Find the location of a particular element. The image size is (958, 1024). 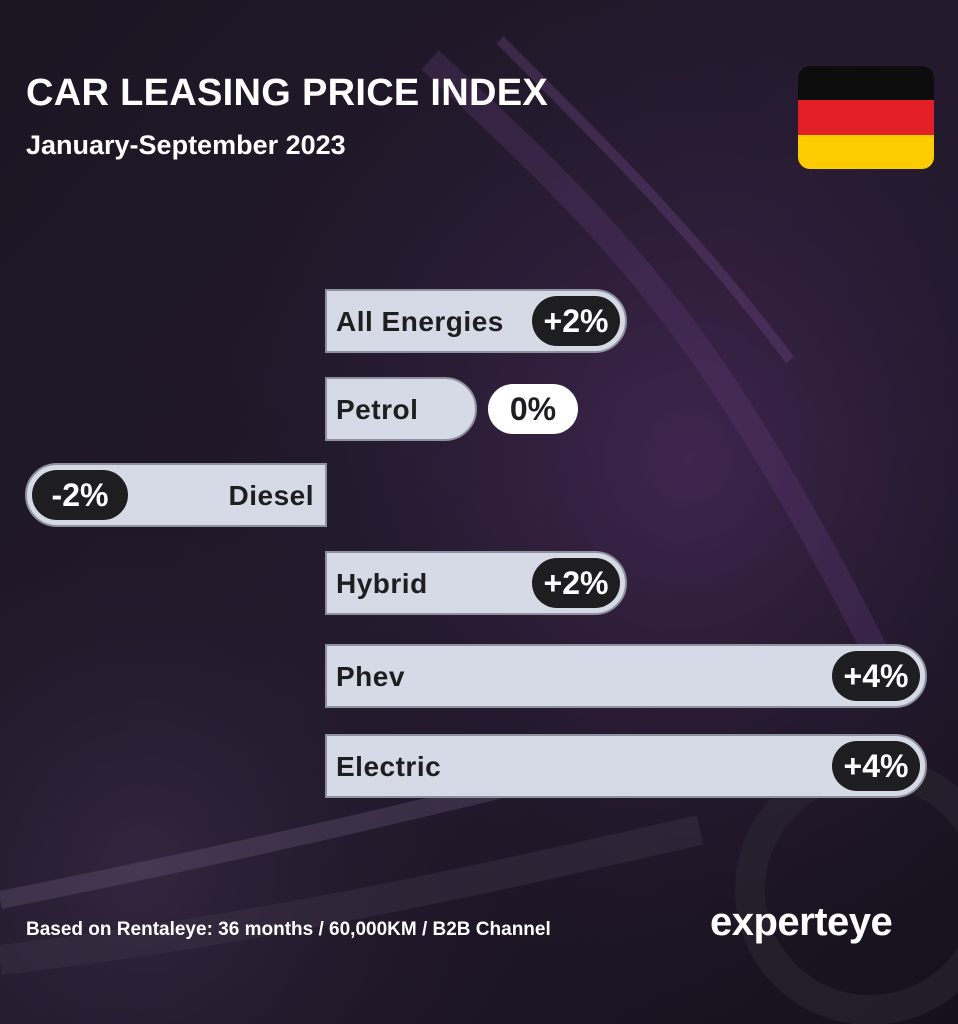

bar-phev is located at coordinates (626, 676).